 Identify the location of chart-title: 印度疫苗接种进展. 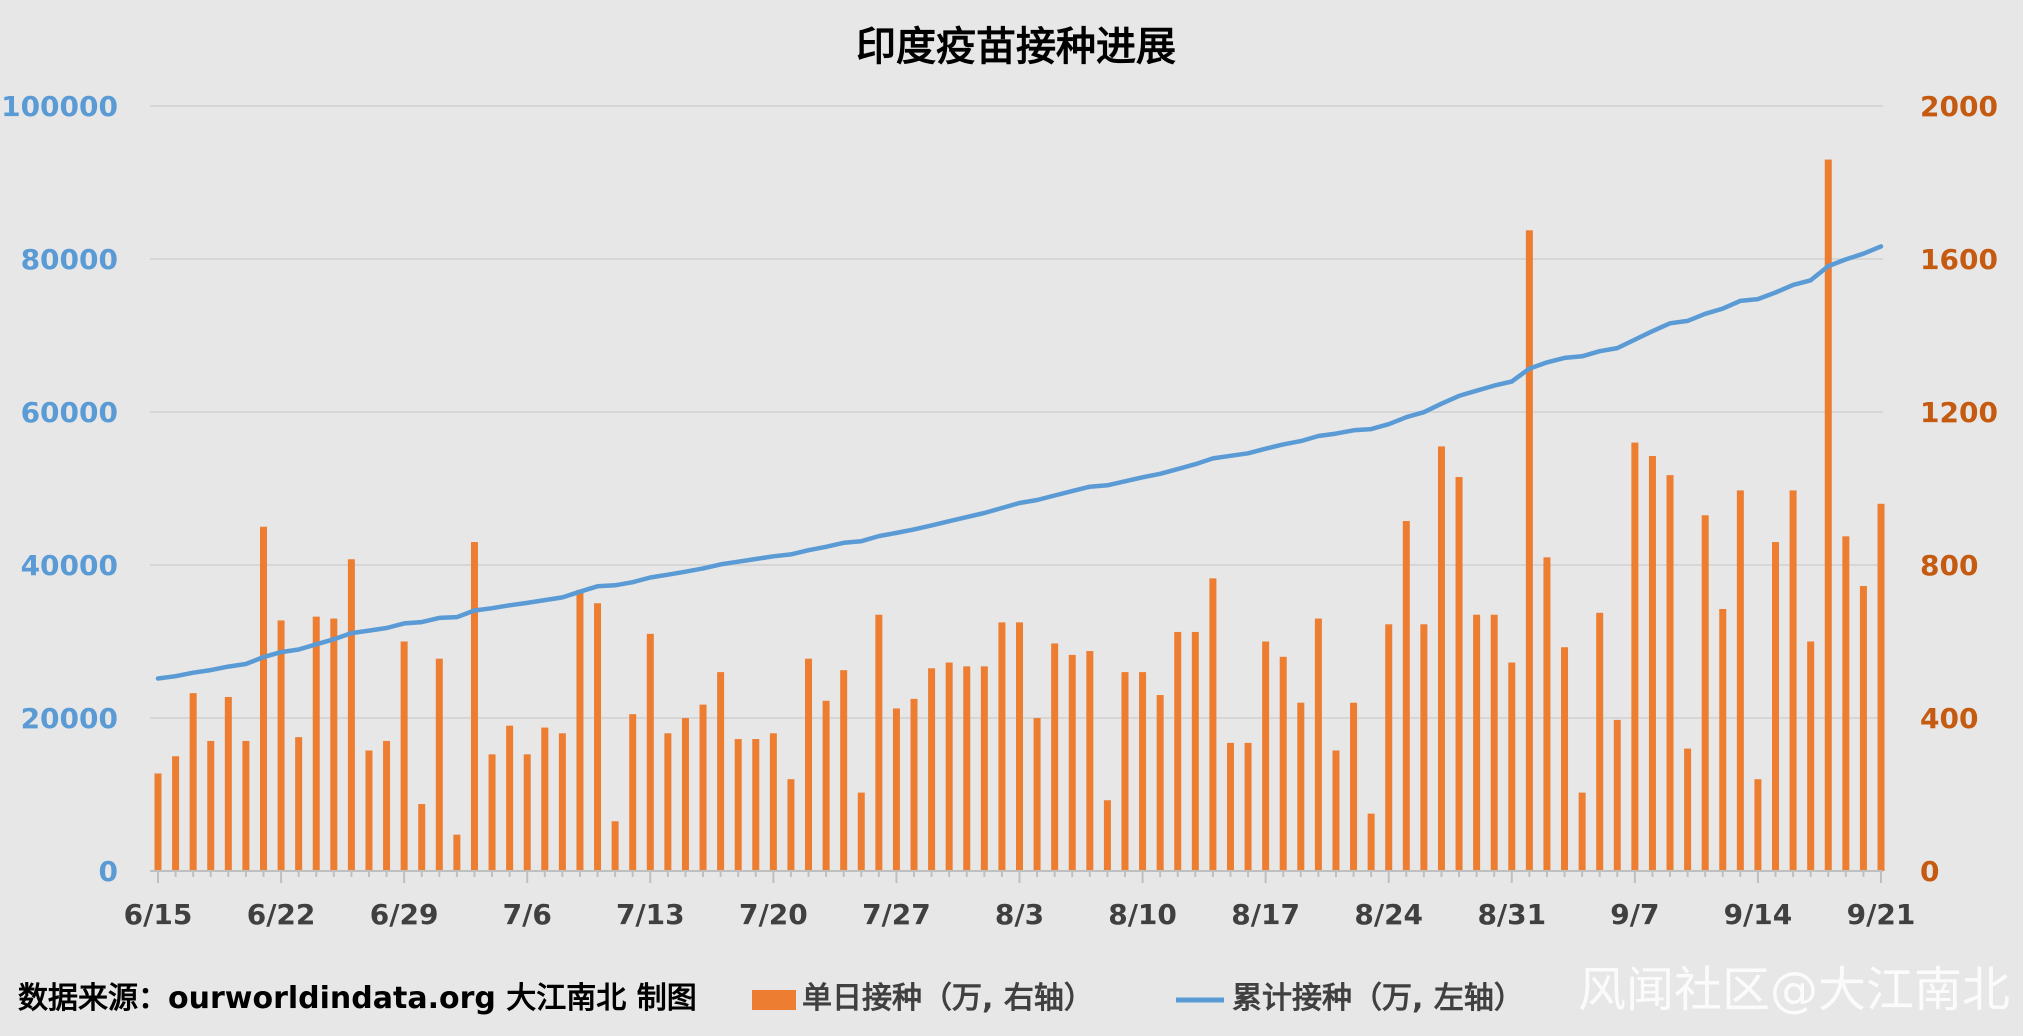
(1016, 47).